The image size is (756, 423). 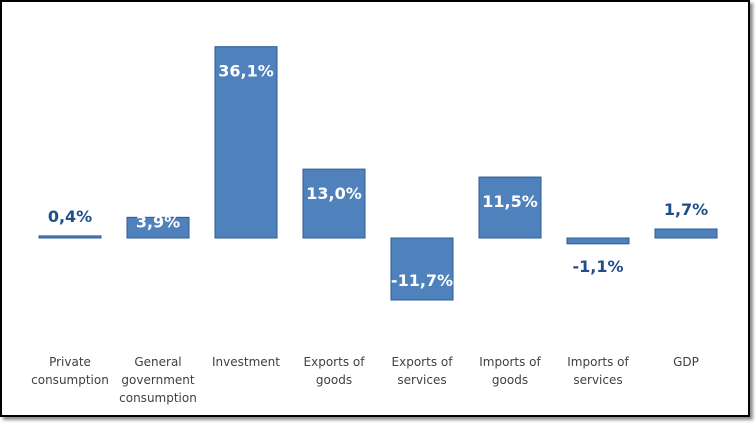 I want to click on category-label-7: GDP, so click(x=686, y=362).